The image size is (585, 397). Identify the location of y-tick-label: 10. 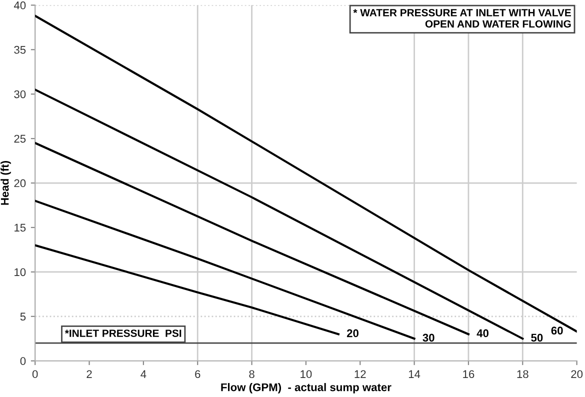
(20, 272).